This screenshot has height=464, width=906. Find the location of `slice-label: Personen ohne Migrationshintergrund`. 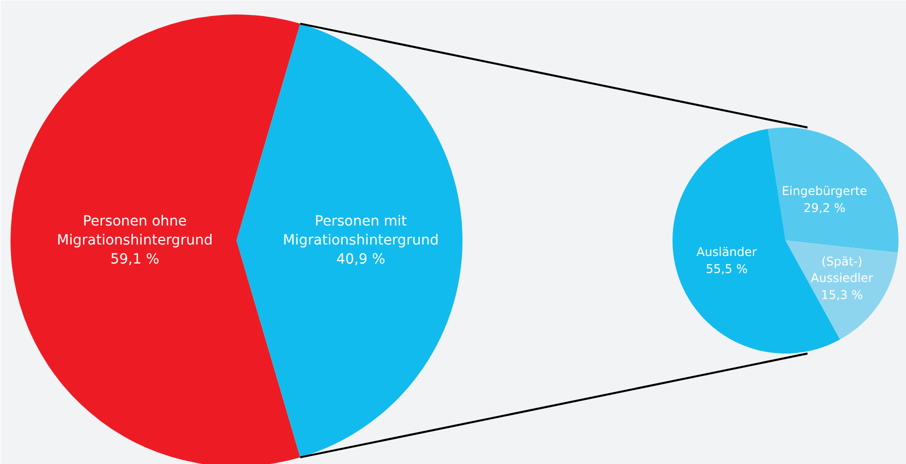

slice-label: Personen ohne Migrationshintergrund is located at coordinates (134, 230).